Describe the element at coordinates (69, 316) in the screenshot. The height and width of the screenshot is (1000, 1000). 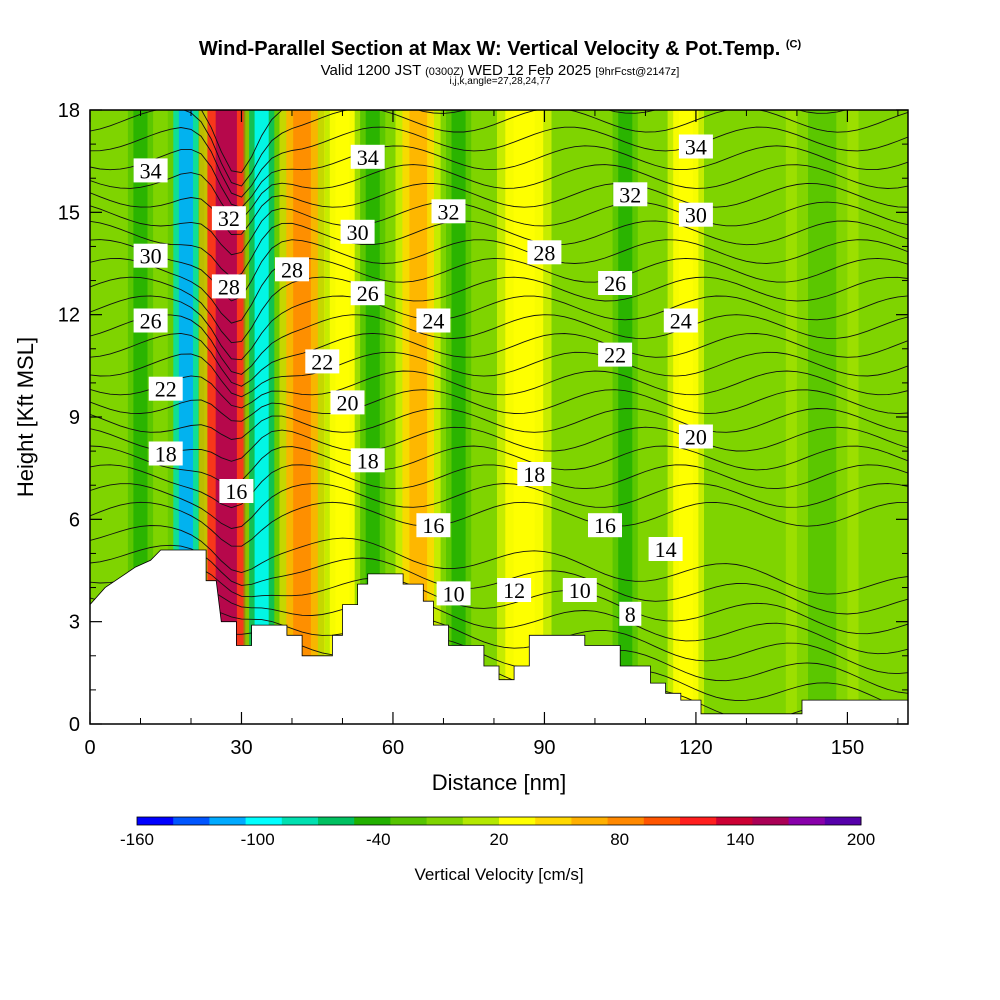
I see `y-tick-label: 12` at that location.